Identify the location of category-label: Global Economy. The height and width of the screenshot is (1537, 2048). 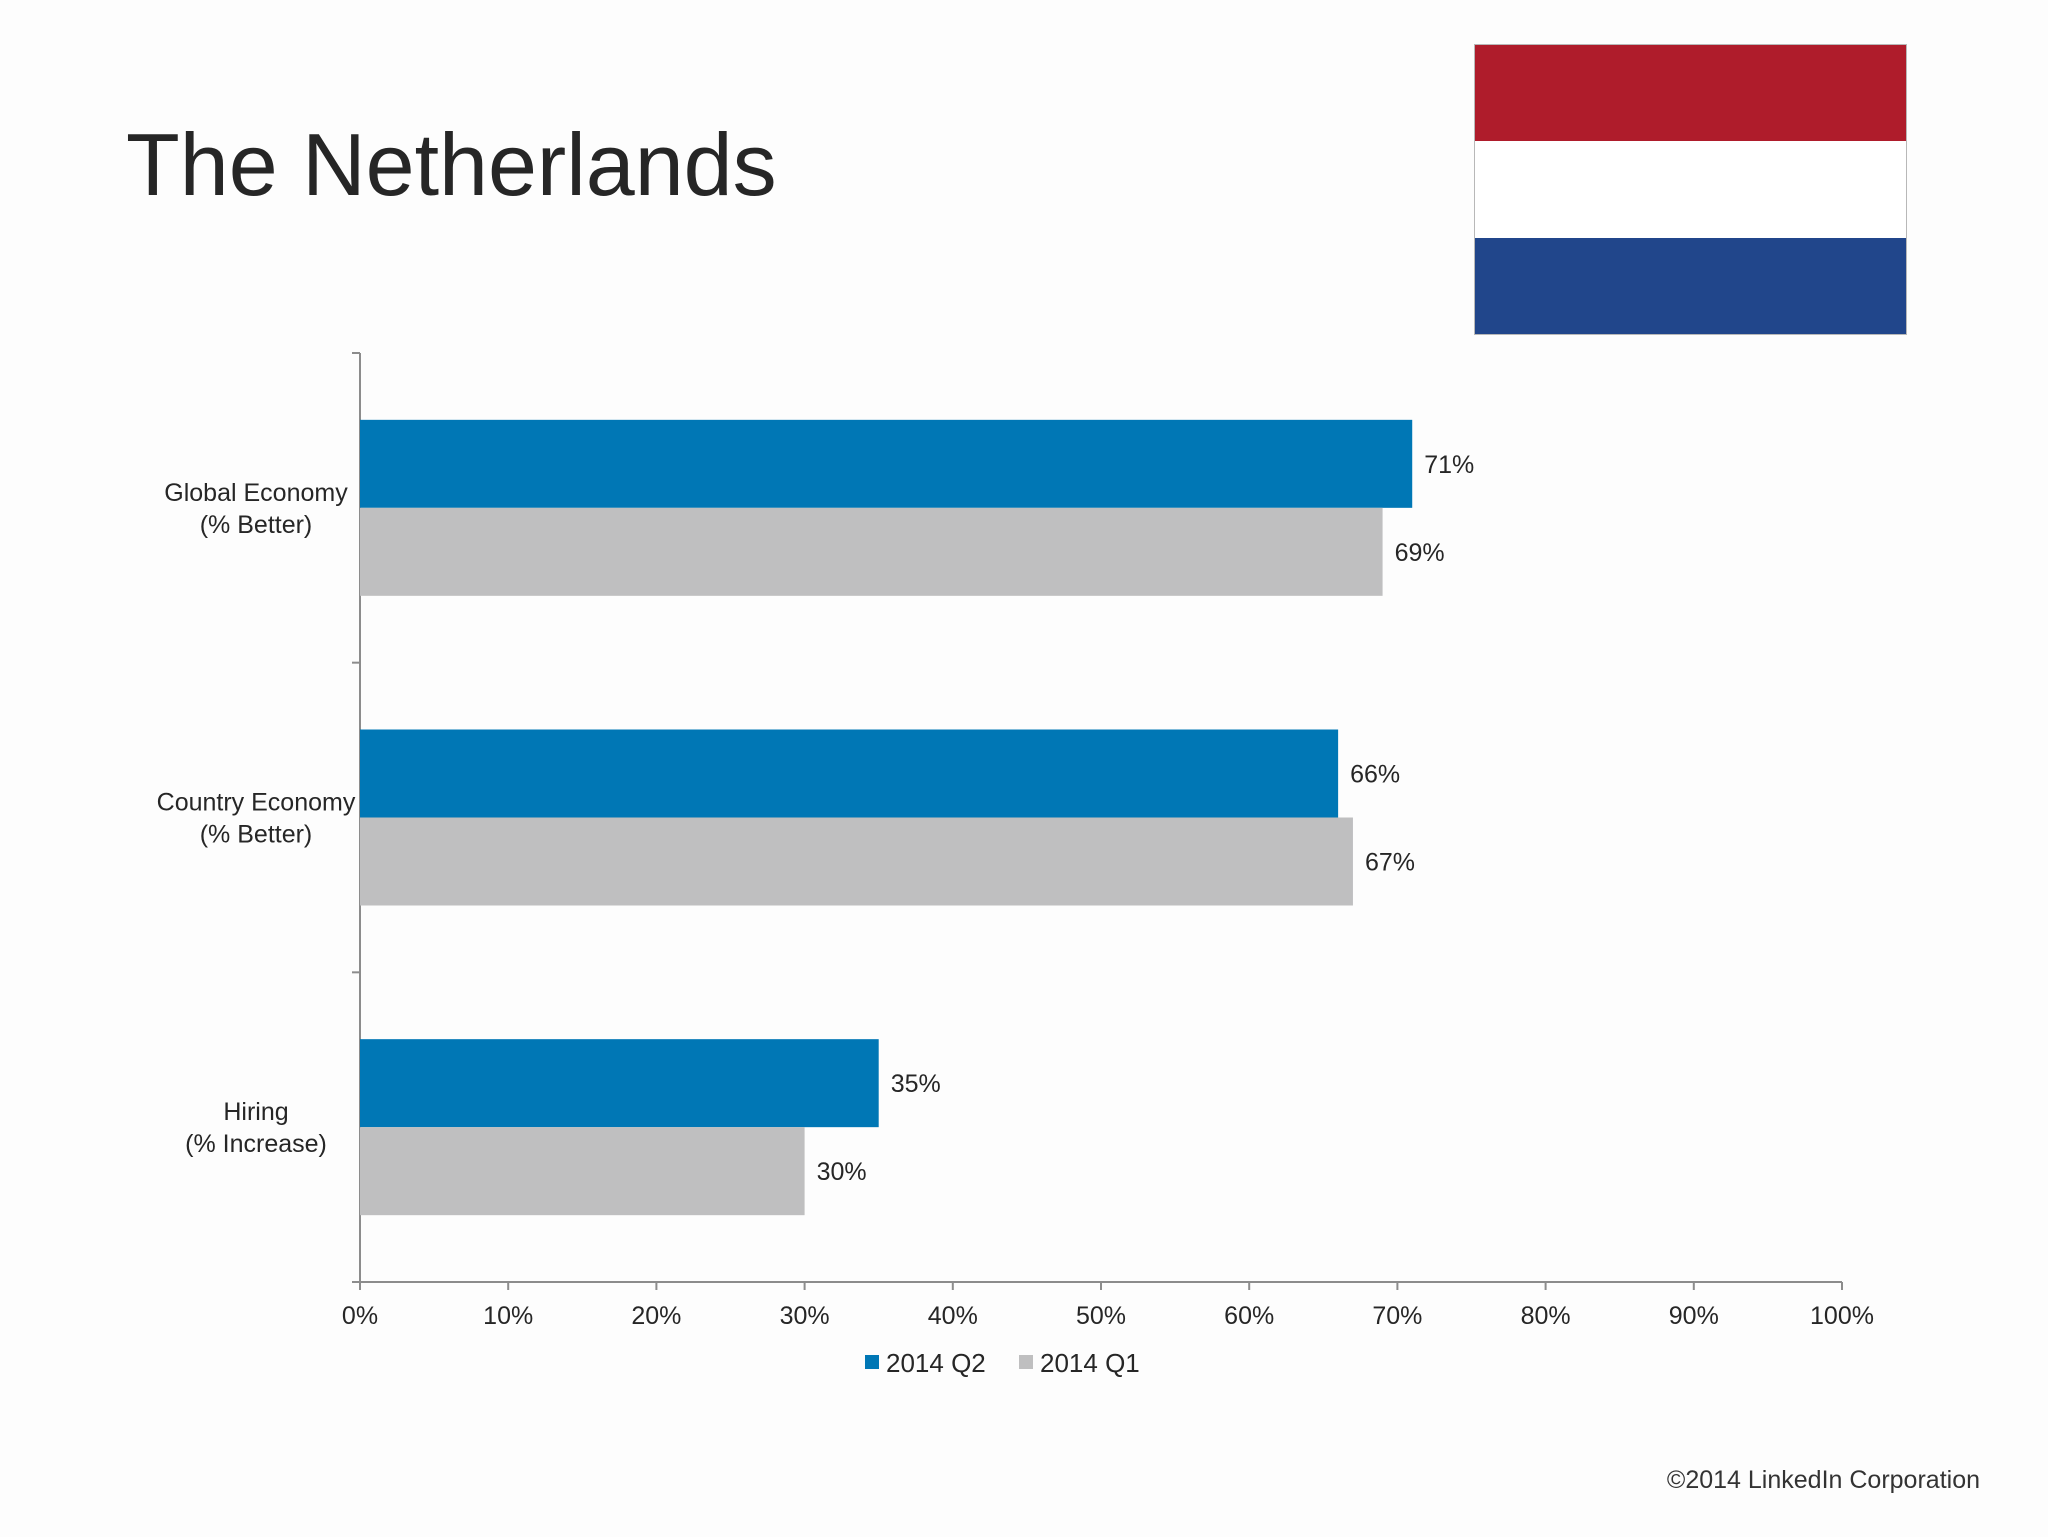
(256, 493).